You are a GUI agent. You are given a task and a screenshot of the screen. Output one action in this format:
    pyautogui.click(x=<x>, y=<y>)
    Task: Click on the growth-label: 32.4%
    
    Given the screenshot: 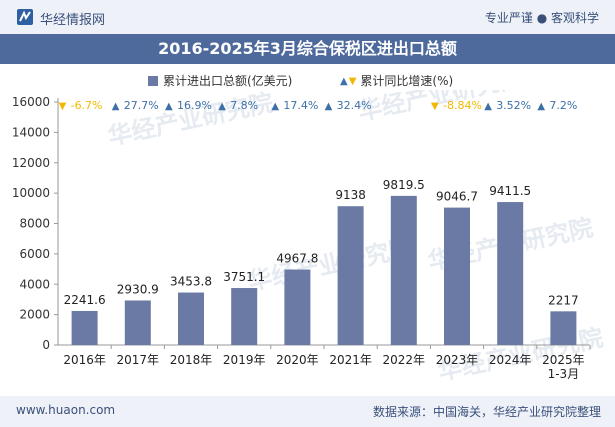 What is the action you would take?
    pyautogui.click(x=354, y=105)
    